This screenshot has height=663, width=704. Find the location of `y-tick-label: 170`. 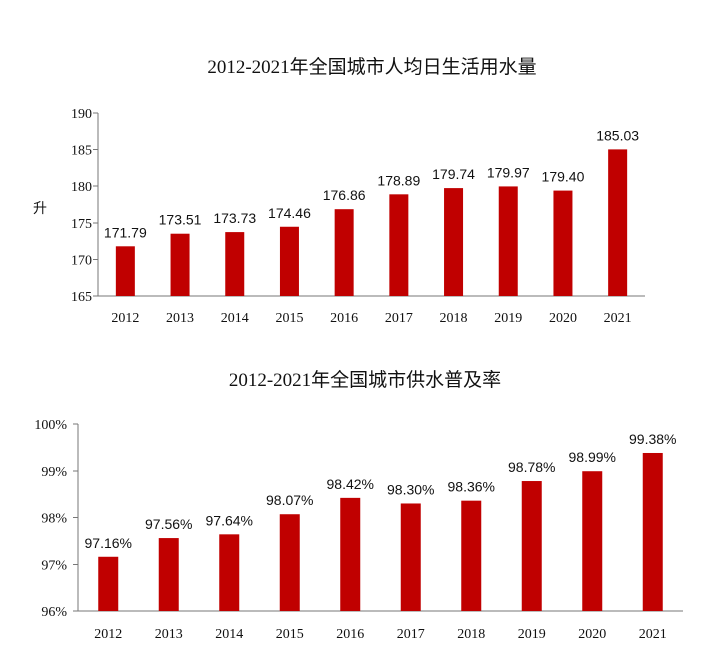

y-tick-label: 170 is located at coordinates (81, 260).